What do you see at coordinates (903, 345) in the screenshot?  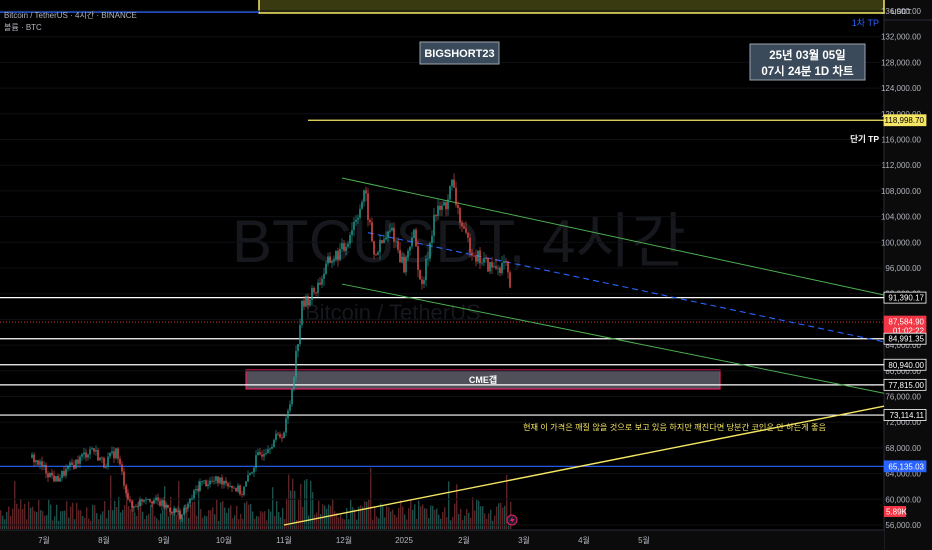 I see `price-tick-label: 84,000.00` at bounding box center [903, 345].